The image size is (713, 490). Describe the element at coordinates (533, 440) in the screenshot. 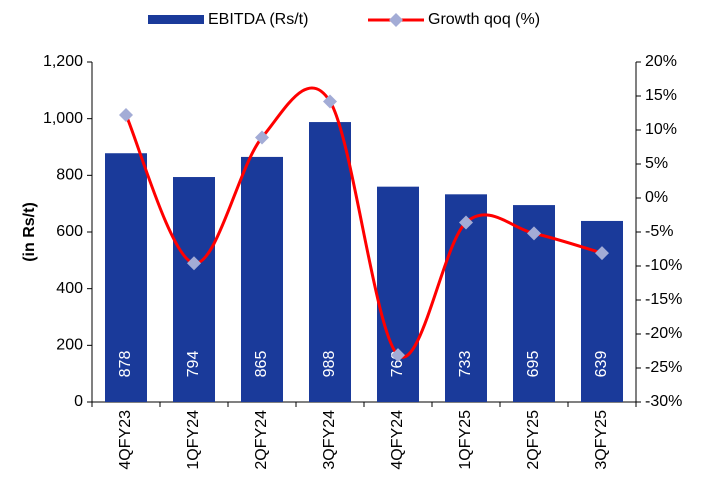

I see `x-tick-label: 2QFY25` at that location.